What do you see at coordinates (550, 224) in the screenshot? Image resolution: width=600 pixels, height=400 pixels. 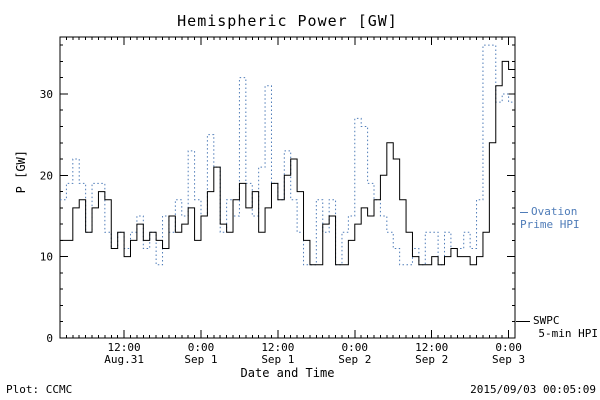 I see `legend-ovation-label-2: Prime HPI` at bounding box center [550, 224].